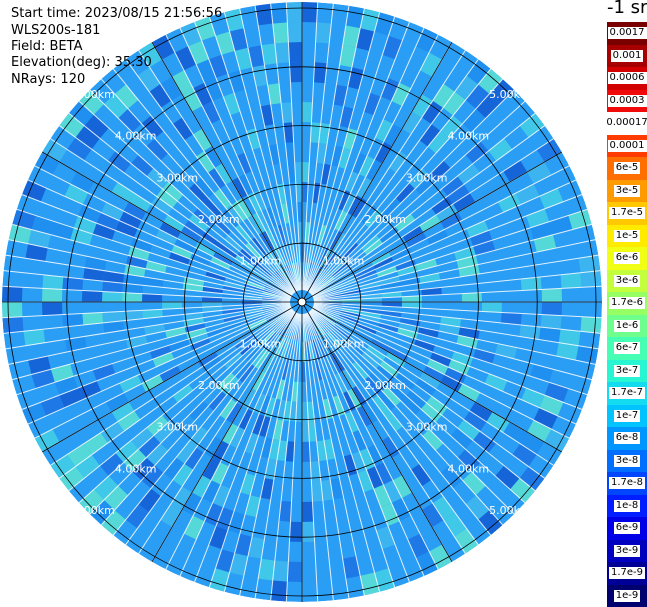 The image size is (647, 607). Describe the element at coordinates (627, 55) in the screenshot. I see `colorbar-level-label: 0.001` at that location.